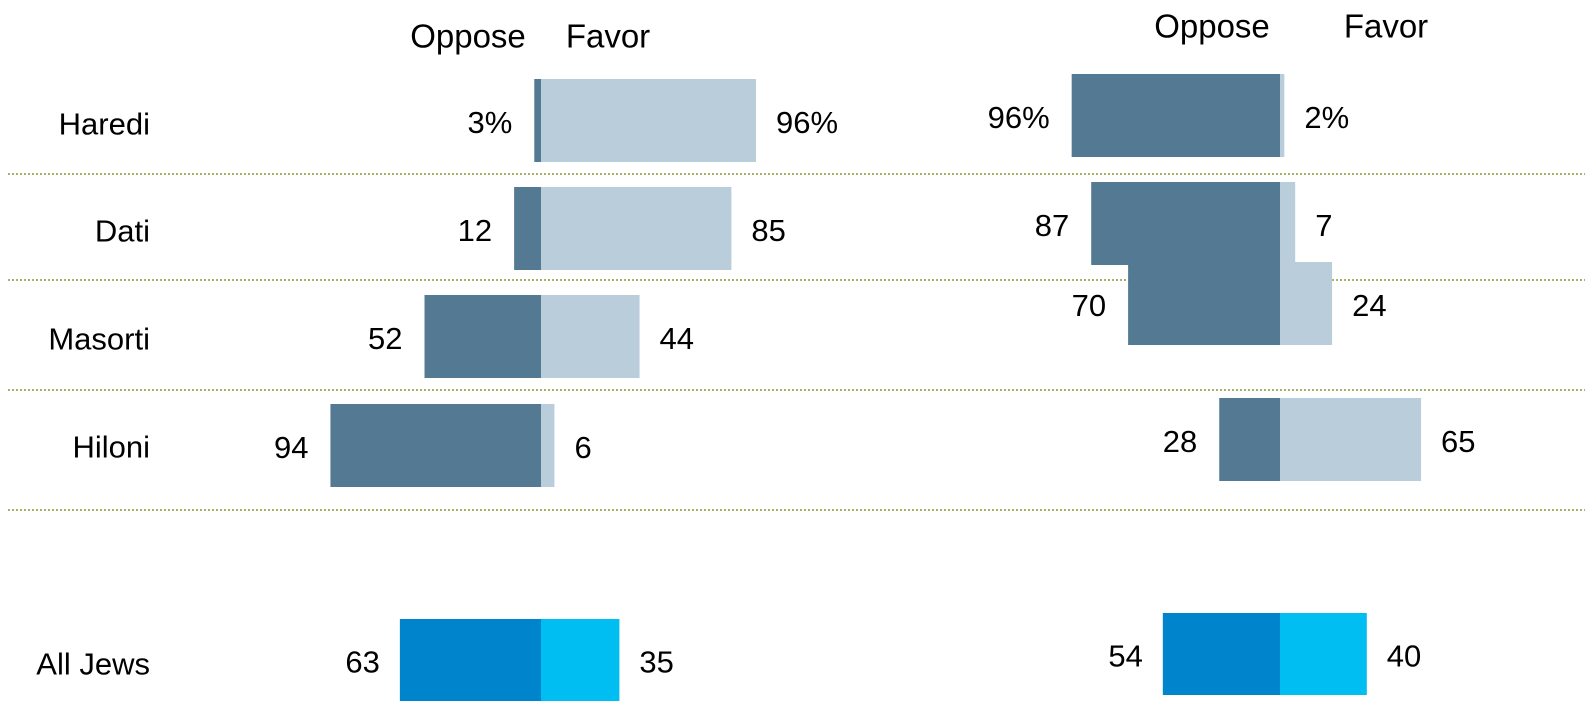 The width and height of the screenshot is (1585, 709). What do you see at coordinates (1052, 225) in the screenshot?
I see `data-label-oppose: 87` at bounding box center [1052, 225].